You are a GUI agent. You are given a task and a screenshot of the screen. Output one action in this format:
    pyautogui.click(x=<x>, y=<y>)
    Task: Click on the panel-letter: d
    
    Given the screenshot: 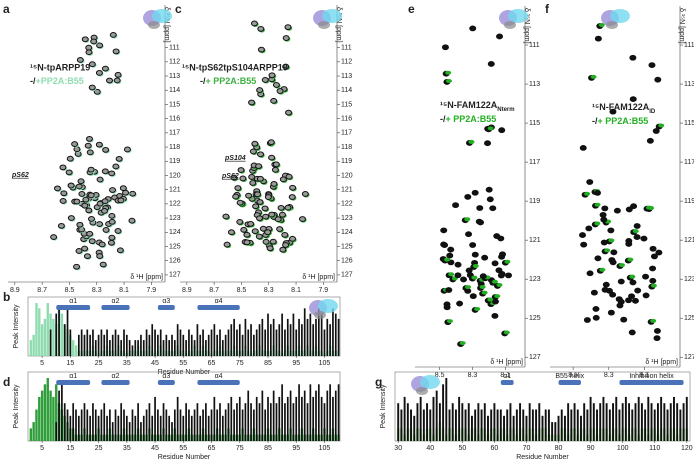 What is the action you would take?
    pyautogui.click(x=6, y=382)
    